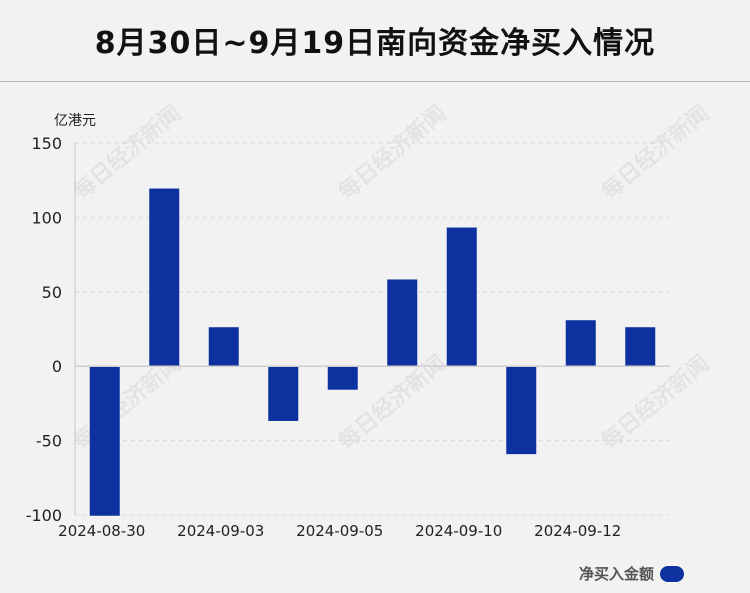 Image resolution: width=750 pixels, height=593 pixels. I want to click on legend: 净买入金额, so click(631, 573).